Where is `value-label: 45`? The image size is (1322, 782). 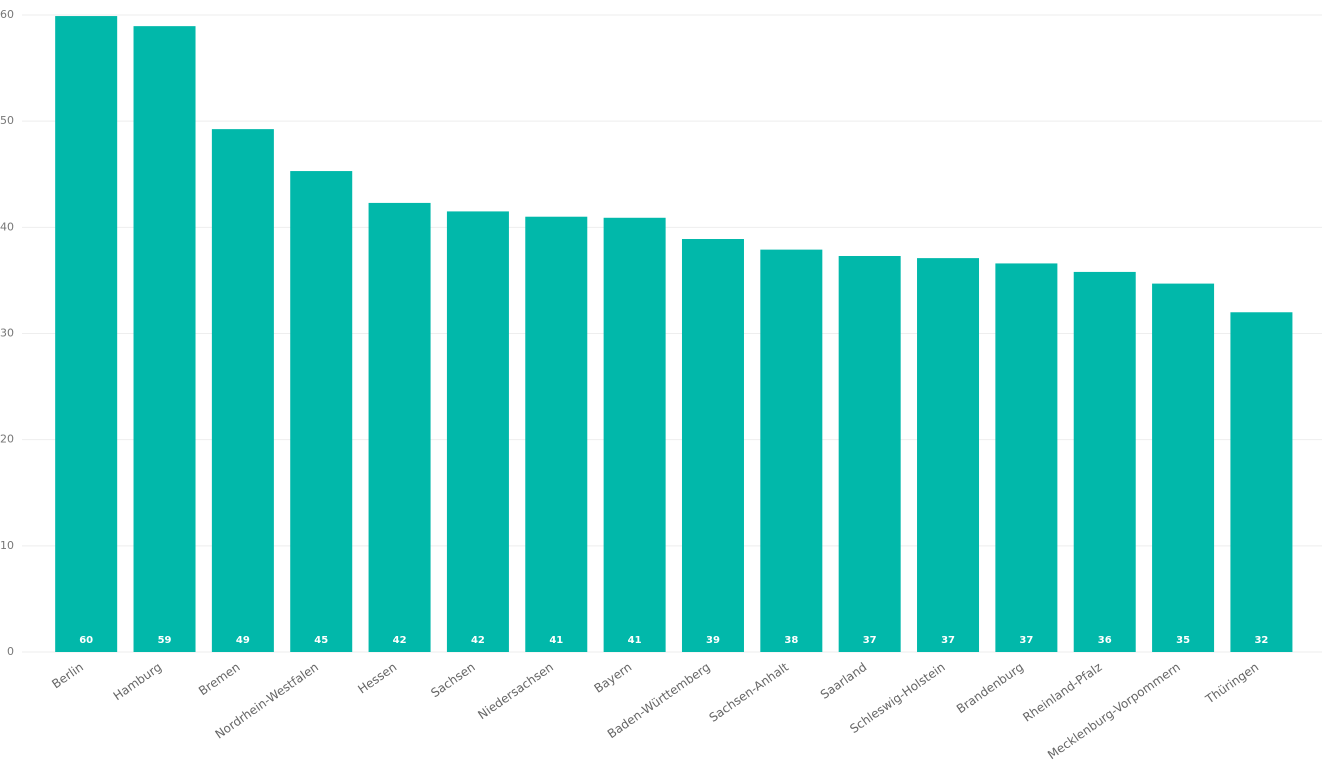
value-label: 45 is located at coordinates (321, 640).